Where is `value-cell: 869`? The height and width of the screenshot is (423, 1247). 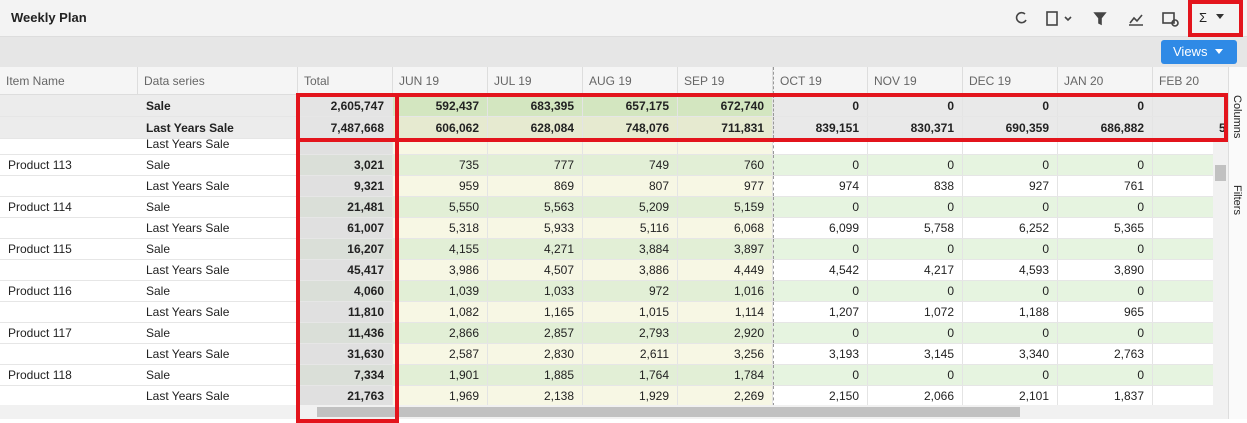
value-cell: 869 is located at coordinates (535, 186).